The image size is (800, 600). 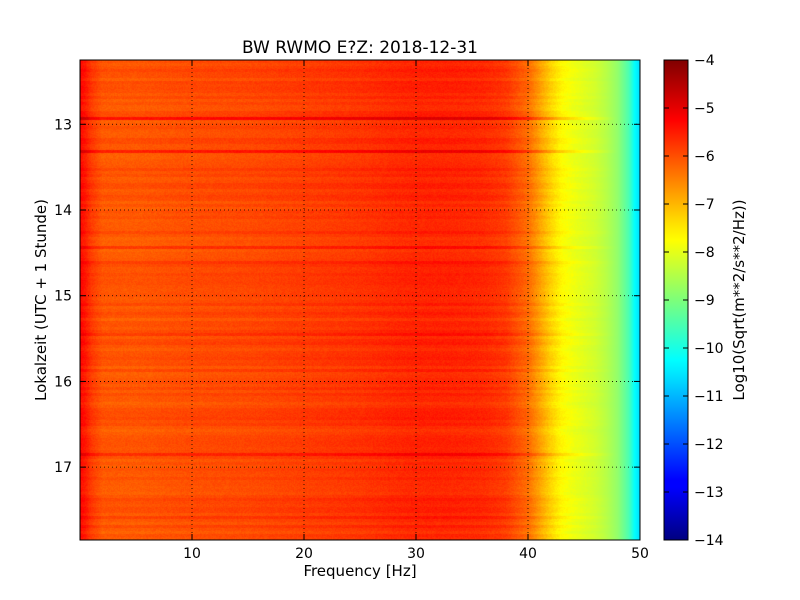 What do you see at coordinates (704, 61) in the screenshot?
I see `colorbar-tick-label: −4` at bounding box center [704, 61].